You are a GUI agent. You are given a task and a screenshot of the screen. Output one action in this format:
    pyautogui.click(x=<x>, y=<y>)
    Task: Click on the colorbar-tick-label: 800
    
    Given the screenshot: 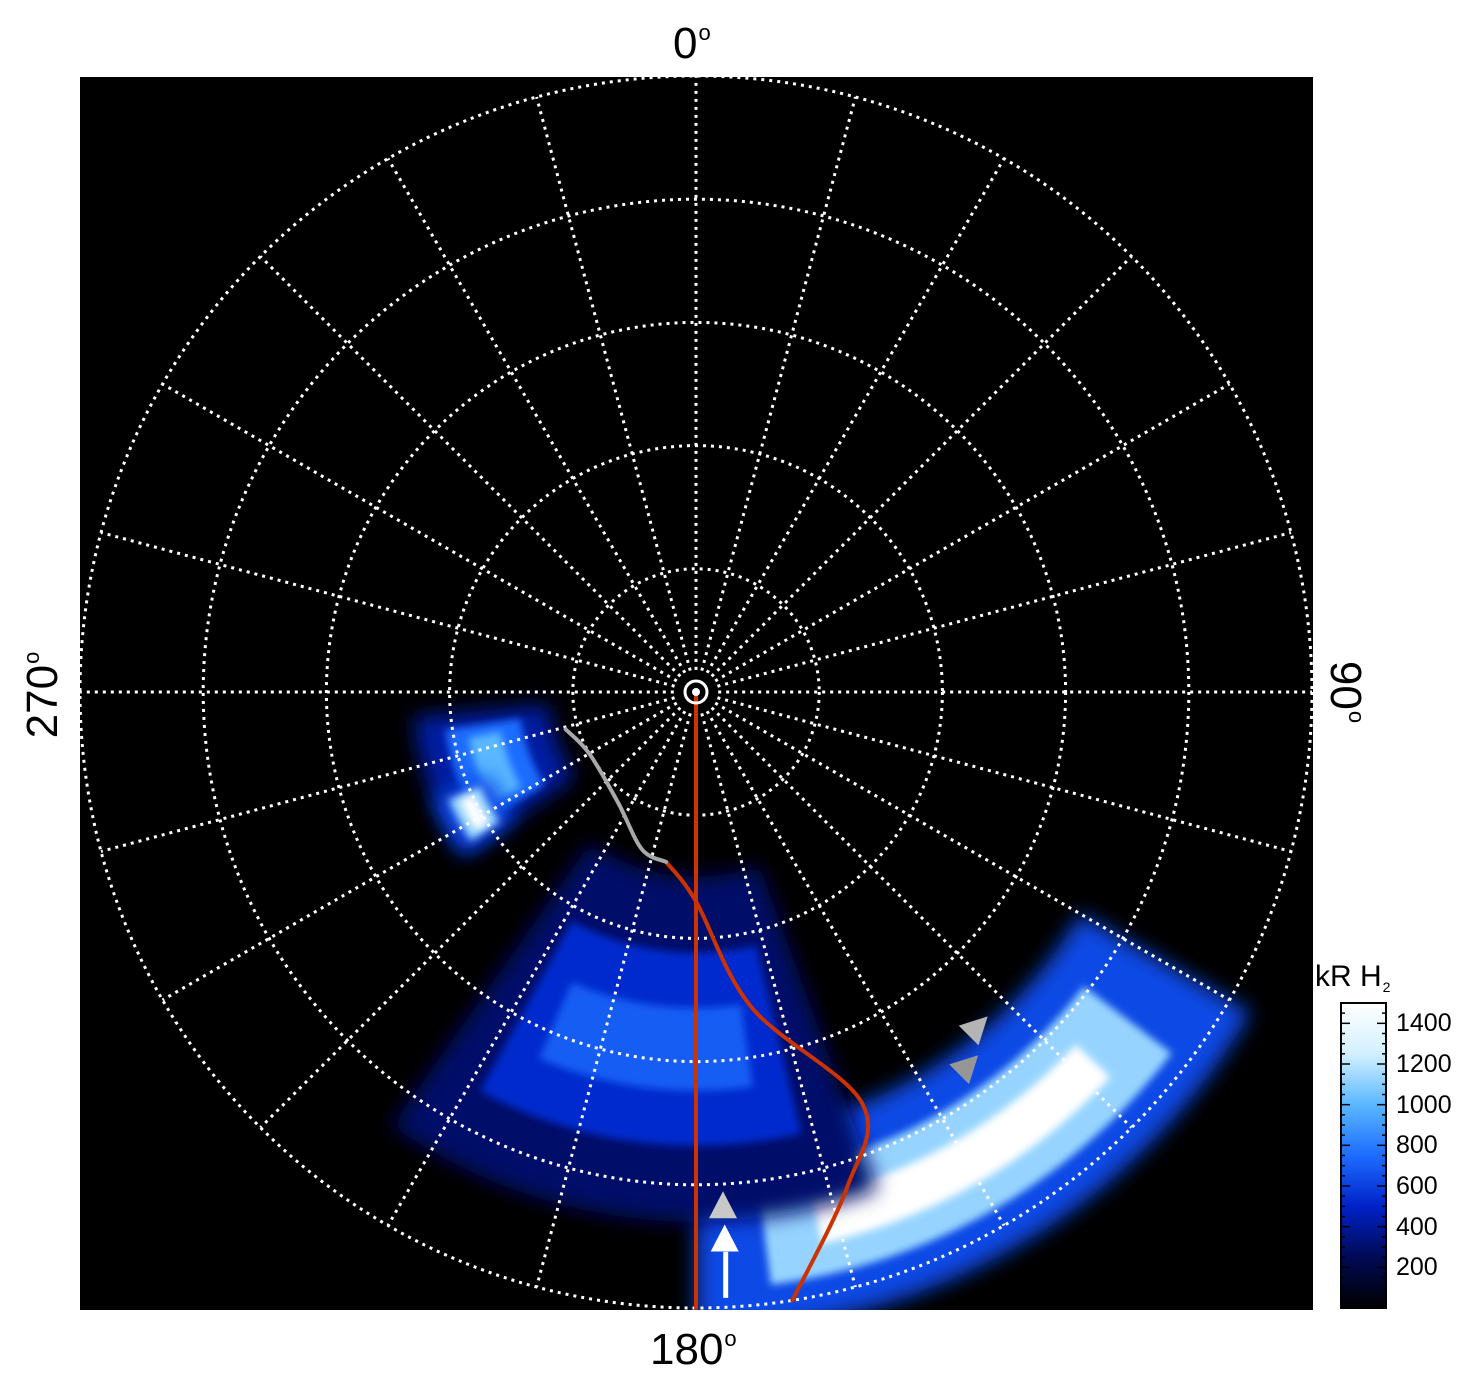 What is the action you would take?
    pyautogui.click(x=1417, y=1145)
    